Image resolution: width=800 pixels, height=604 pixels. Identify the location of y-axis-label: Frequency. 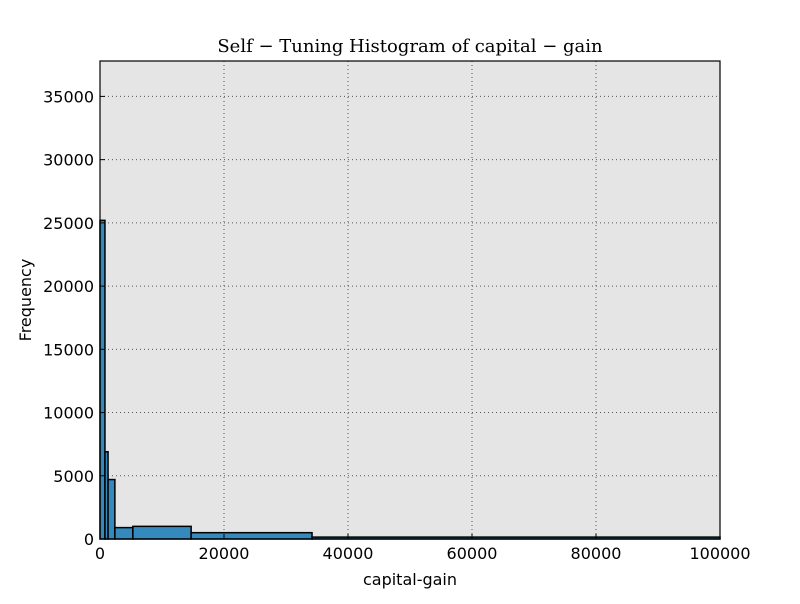
(25, 300).